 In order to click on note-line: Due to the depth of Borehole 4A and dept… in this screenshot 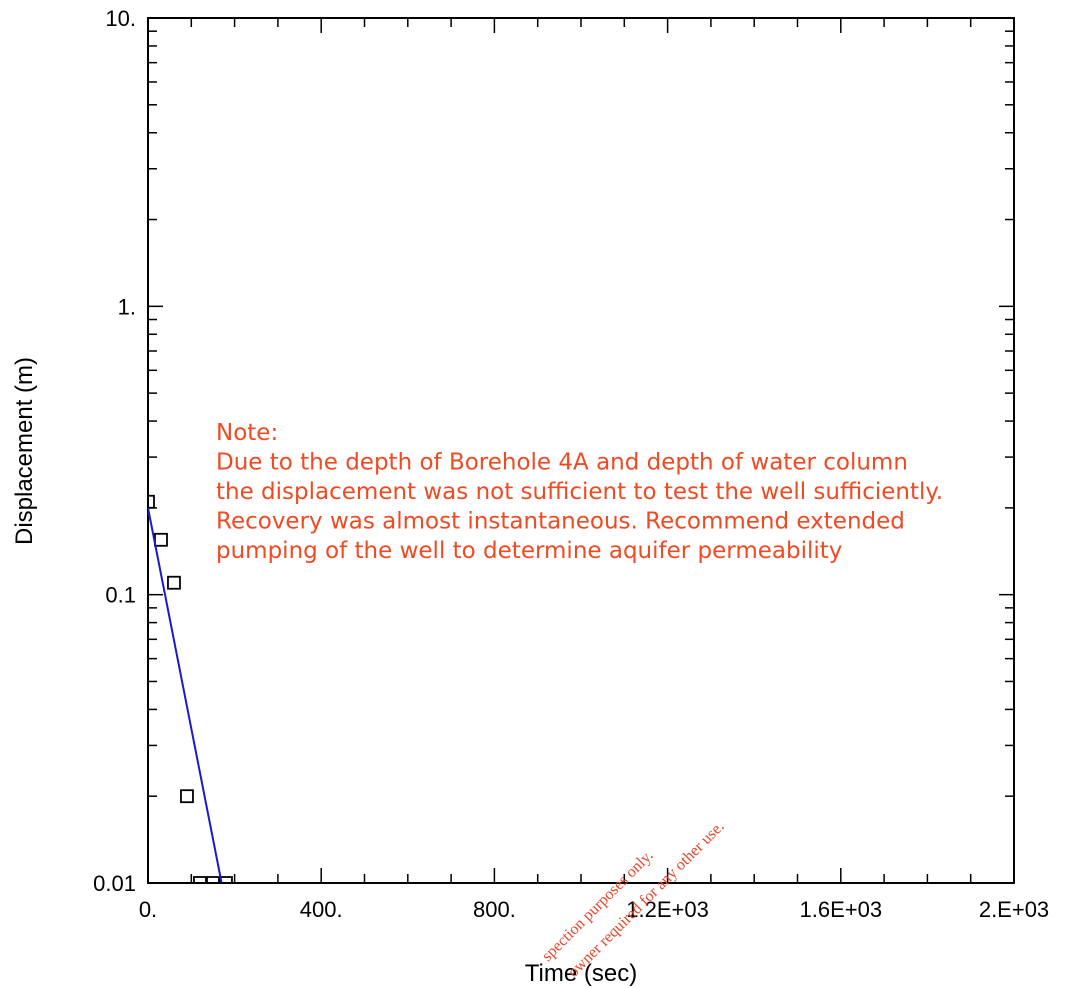, I will do `click(562, 463)`.